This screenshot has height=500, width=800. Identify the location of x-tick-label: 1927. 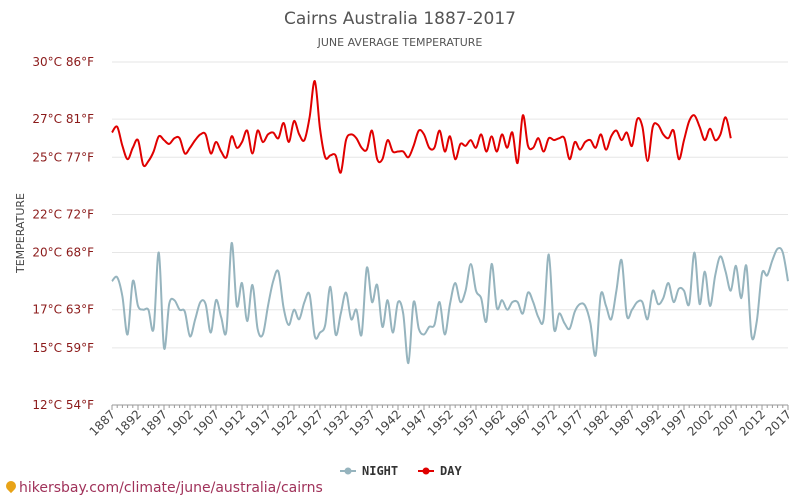
(310, 422).